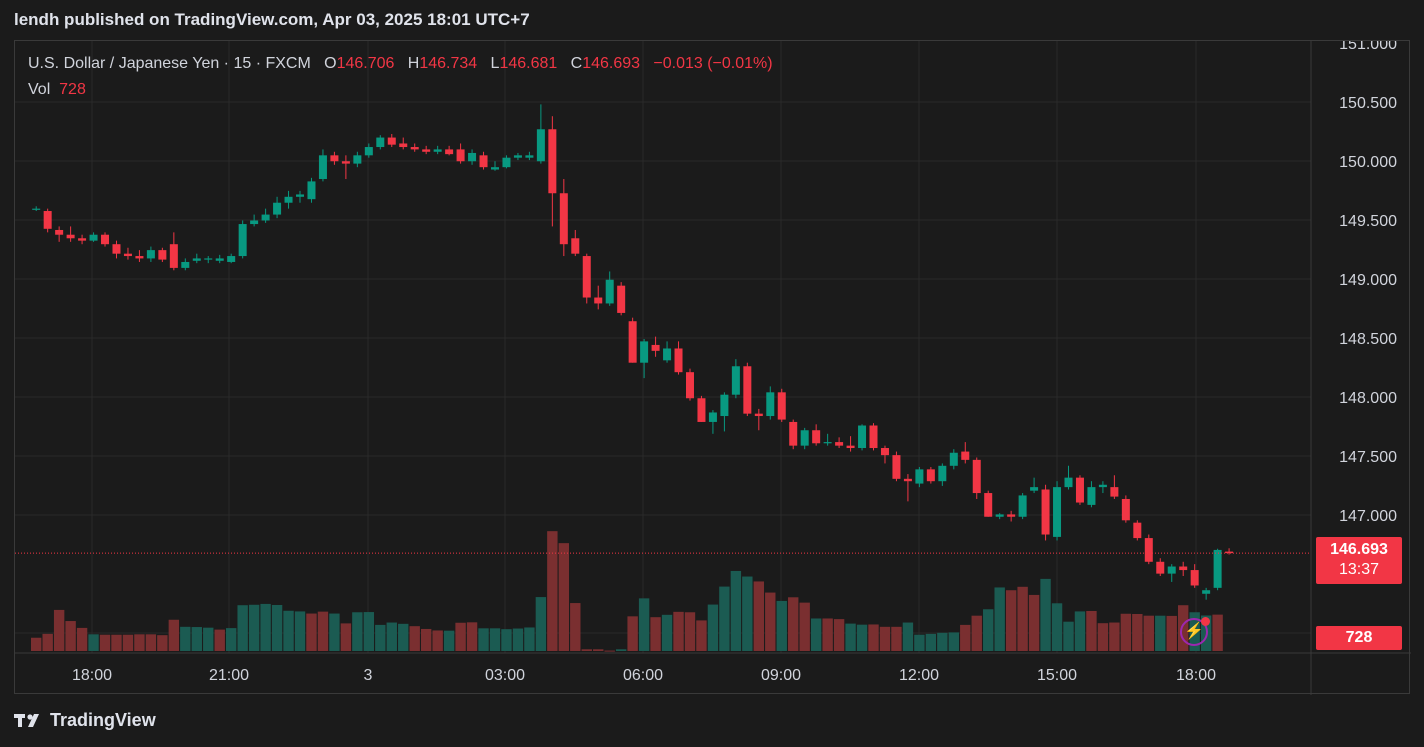 The width and height of the screenshot is (1424, 747). What do you see at coordinates (781, 675) in the screenshot?
I see `x-tick-label: 09:00` at bounding box center [781, 675].